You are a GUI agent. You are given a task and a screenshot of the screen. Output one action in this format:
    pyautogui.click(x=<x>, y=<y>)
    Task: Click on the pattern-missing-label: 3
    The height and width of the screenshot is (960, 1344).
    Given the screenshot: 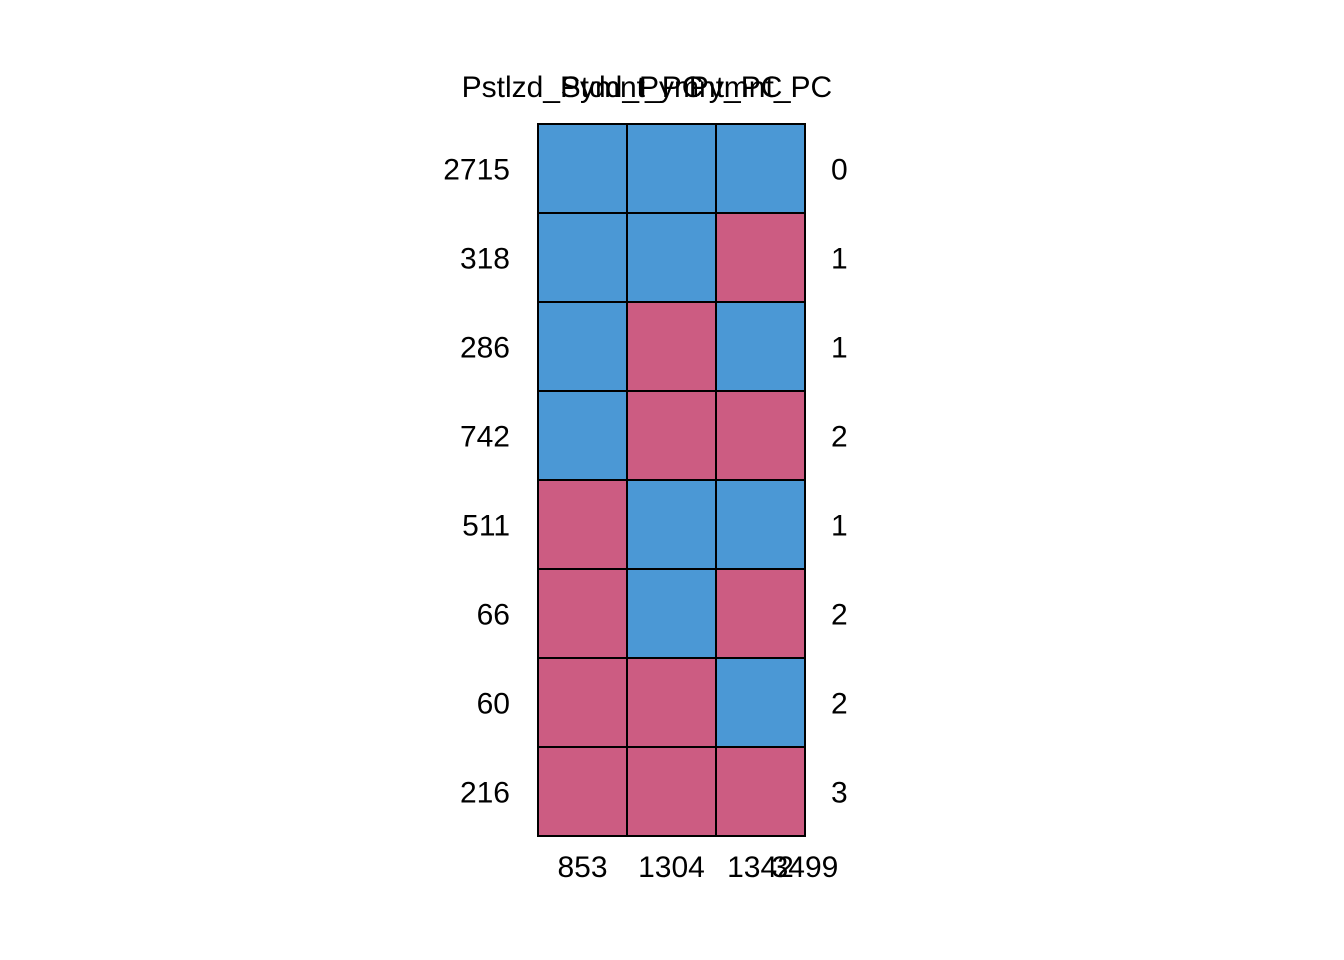 What is the action you would take?
    pyautogui.click(x=839, y=793)
    